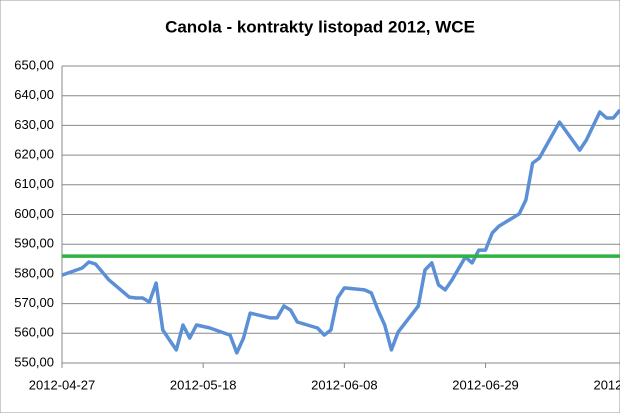  I want to click on y-tick-label: 630,00, so click(34, 124).